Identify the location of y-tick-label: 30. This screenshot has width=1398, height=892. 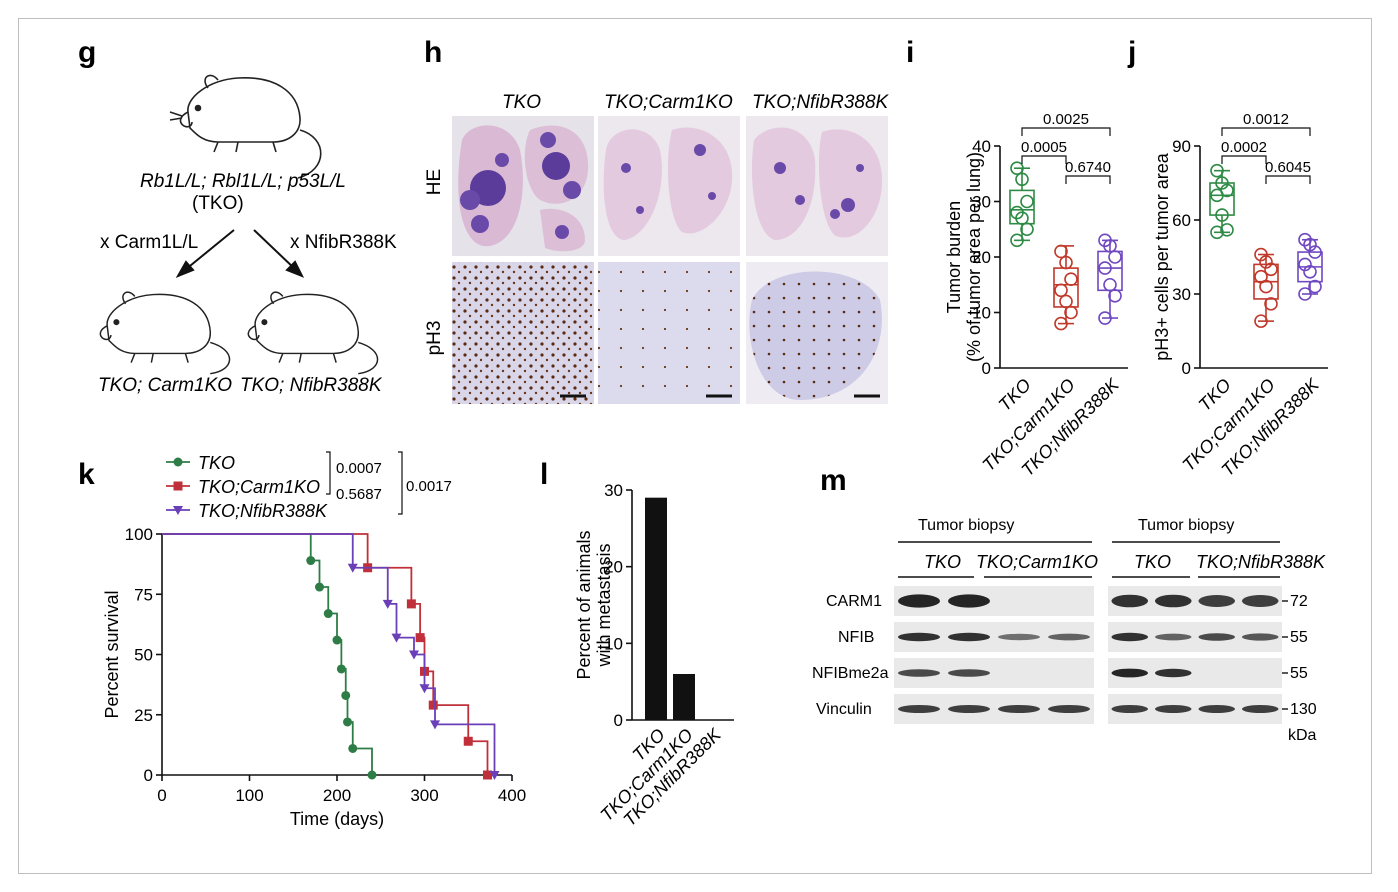
(981, 202).